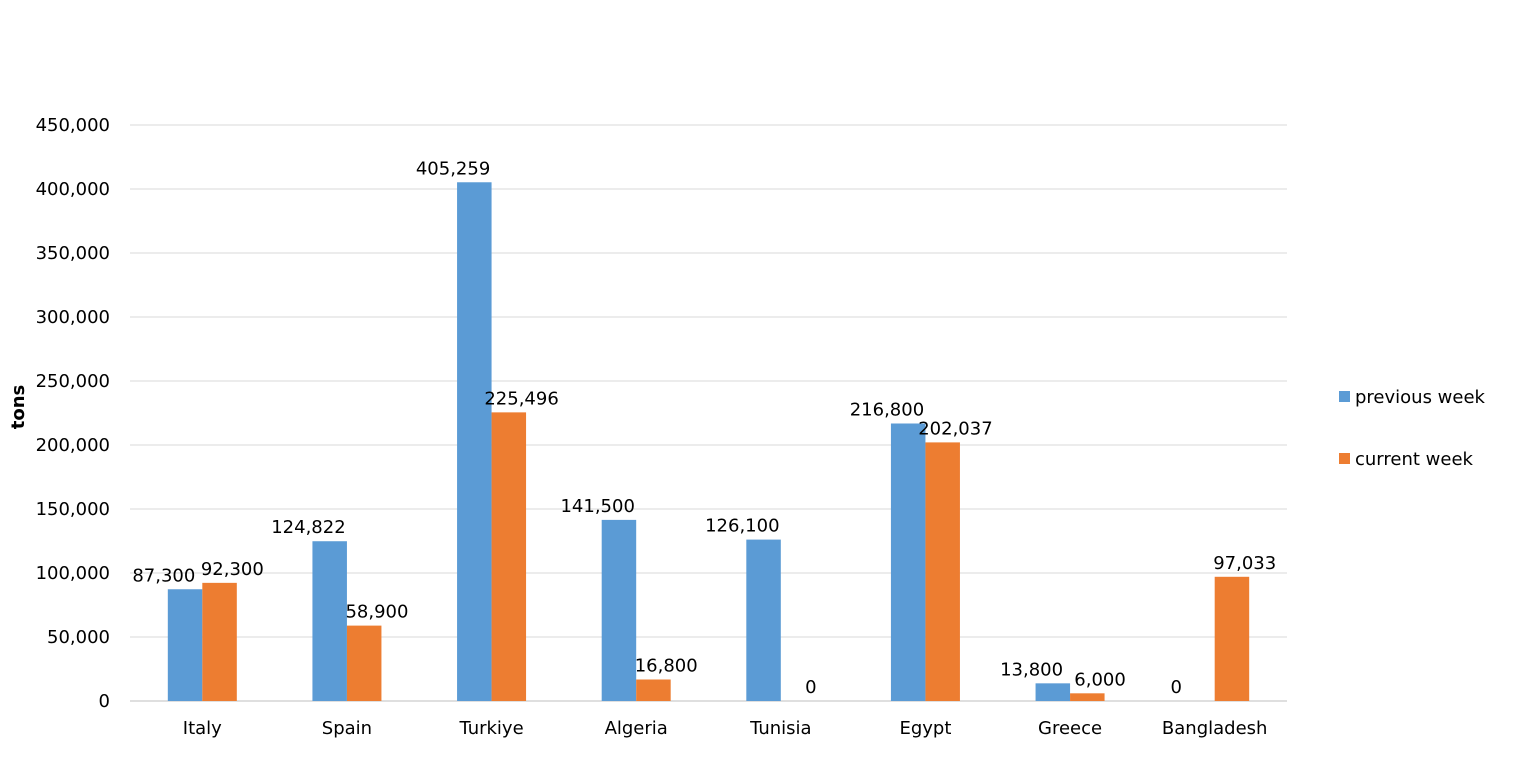 This screenshot has height=774, width=1522. Describe the element at coordinates (73, 445) in the screenshot. I see `y-tick-label: 200,000` at that location.